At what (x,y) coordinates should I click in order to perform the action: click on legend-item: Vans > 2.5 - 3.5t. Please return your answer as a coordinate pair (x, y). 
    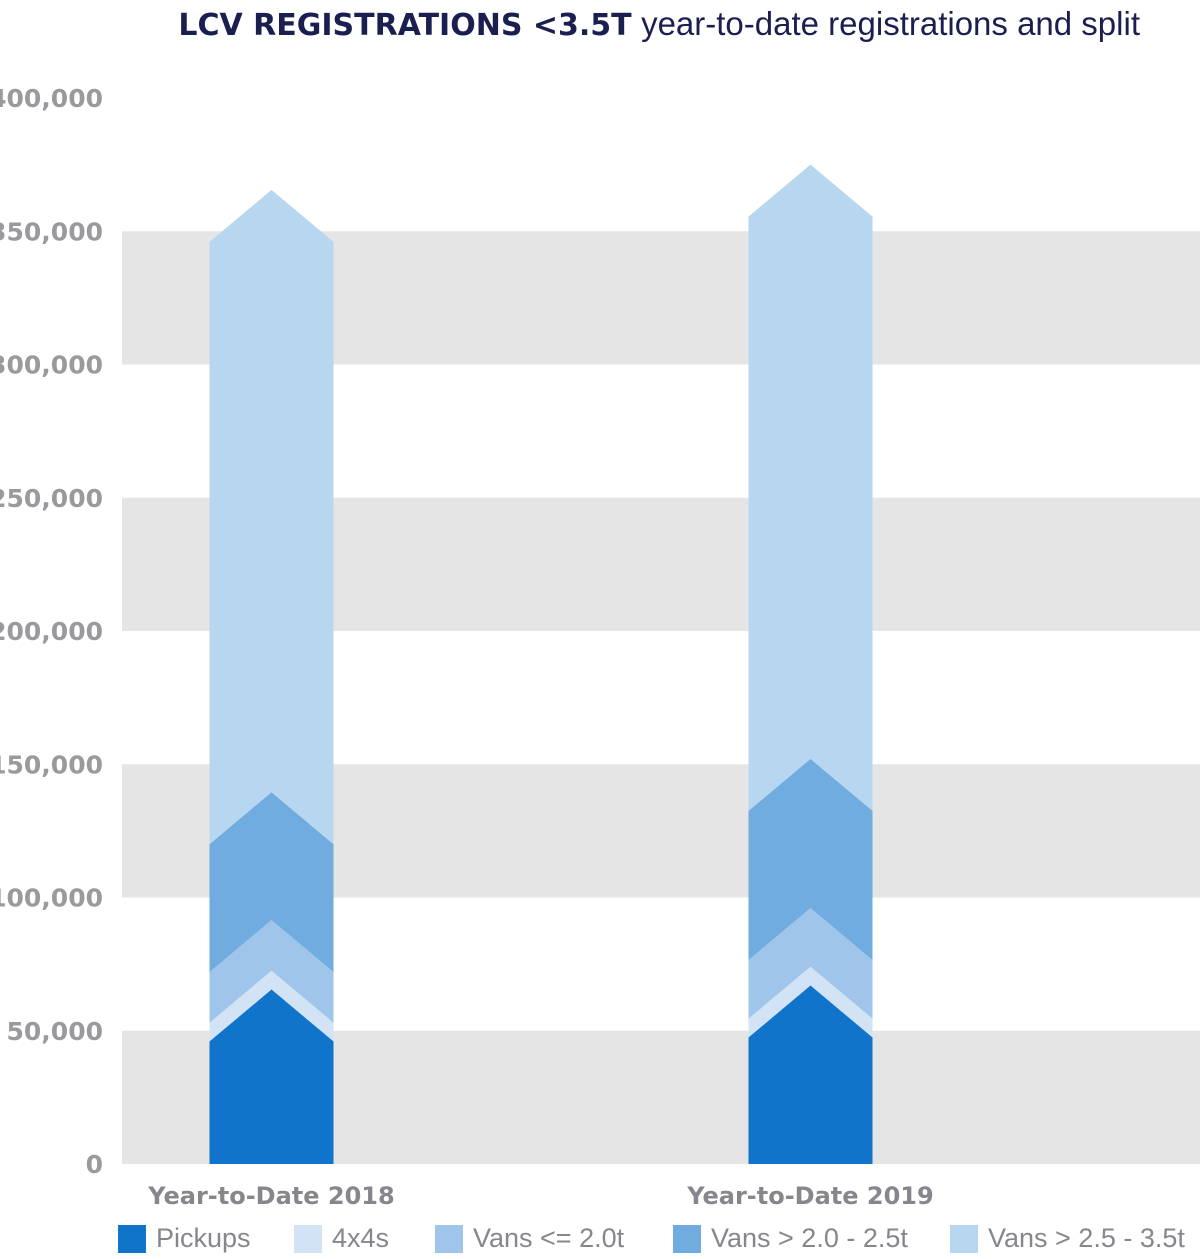
    Looking at the image, I should click on (1067, 1238).